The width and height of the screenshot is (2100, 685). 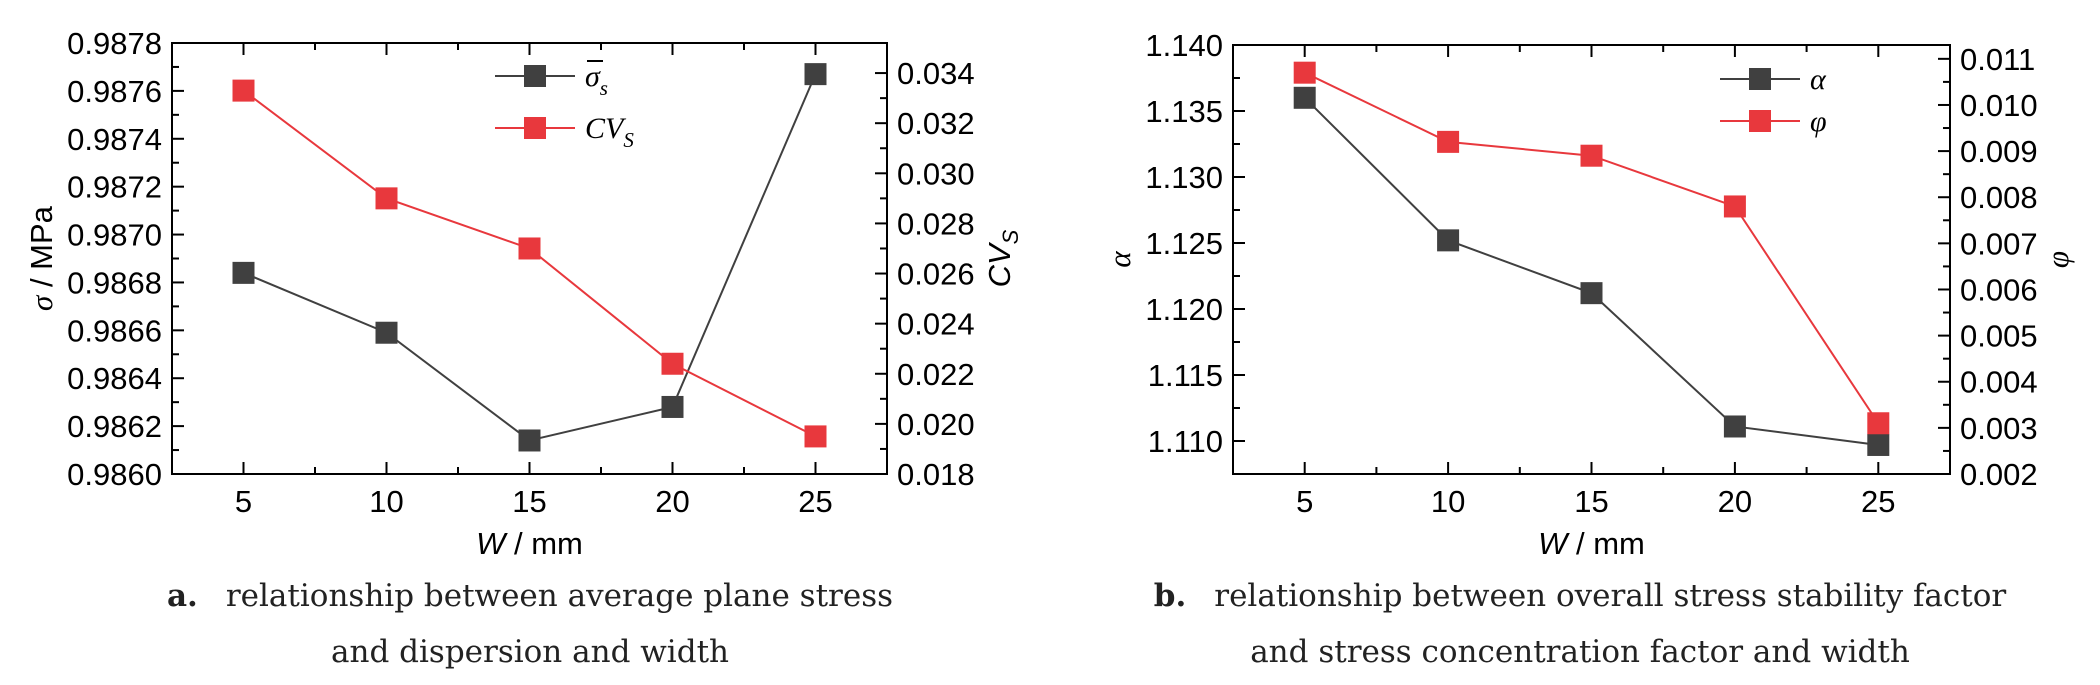 I want to click on legend-label-name: α, so click(x=1818, y=79).